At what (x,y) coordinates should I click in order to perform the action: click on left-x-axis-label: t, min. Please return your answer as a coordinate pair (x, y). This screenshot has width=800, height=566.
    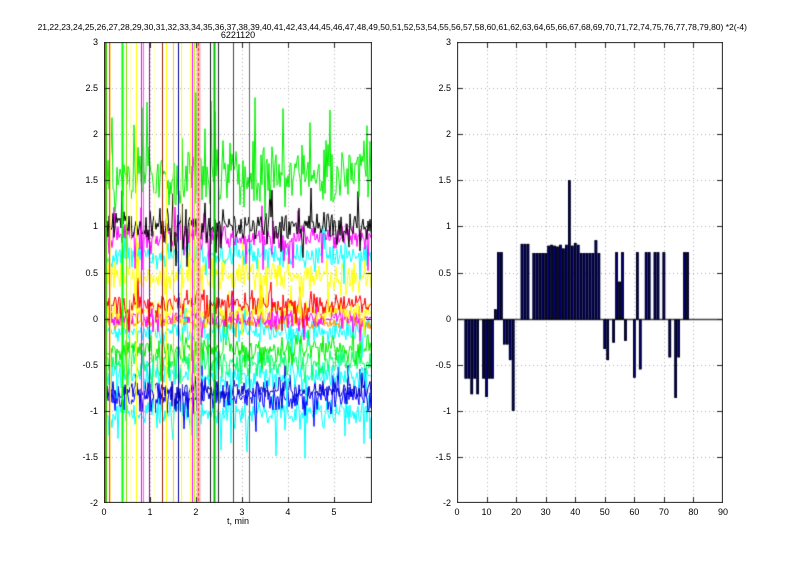
    Looking at the image, I should click on (237, 521).